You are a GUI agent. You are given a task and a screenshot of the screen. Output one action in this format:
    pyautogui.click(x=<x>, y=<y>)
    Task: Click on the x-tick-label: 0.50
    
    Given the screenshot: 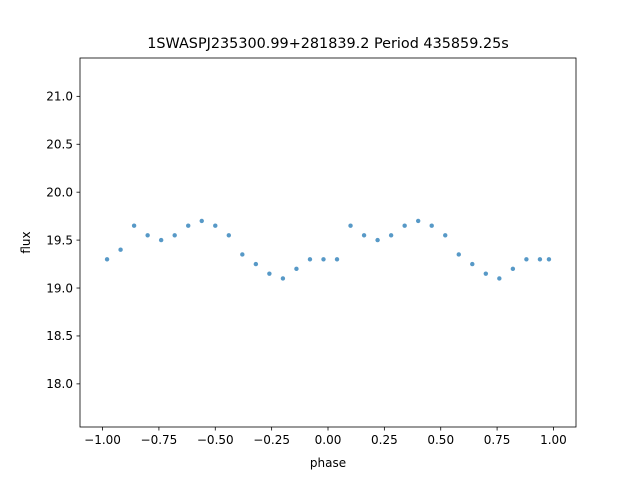 What is the action you would take?
    pyautogui.click(x=440, y=440)
    